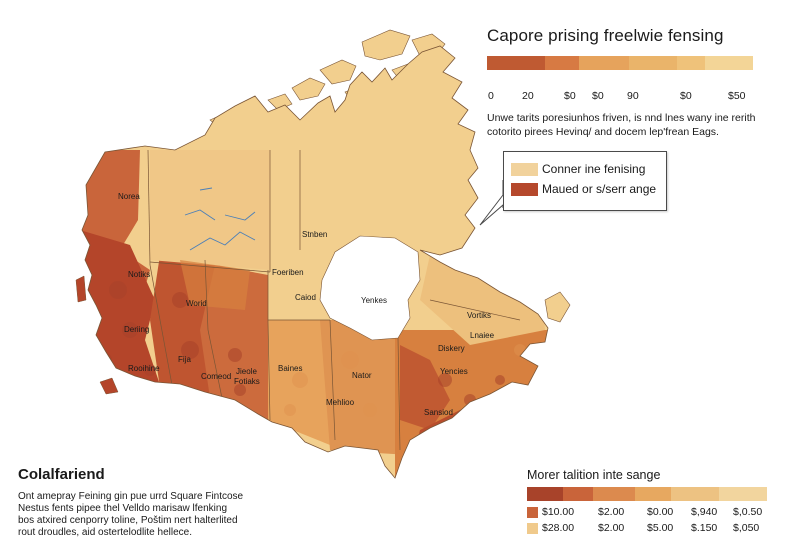 Image resolution: width=800 pixels, height=560 pixels. I want to click on map-label: Deriing, so click(136, 329).